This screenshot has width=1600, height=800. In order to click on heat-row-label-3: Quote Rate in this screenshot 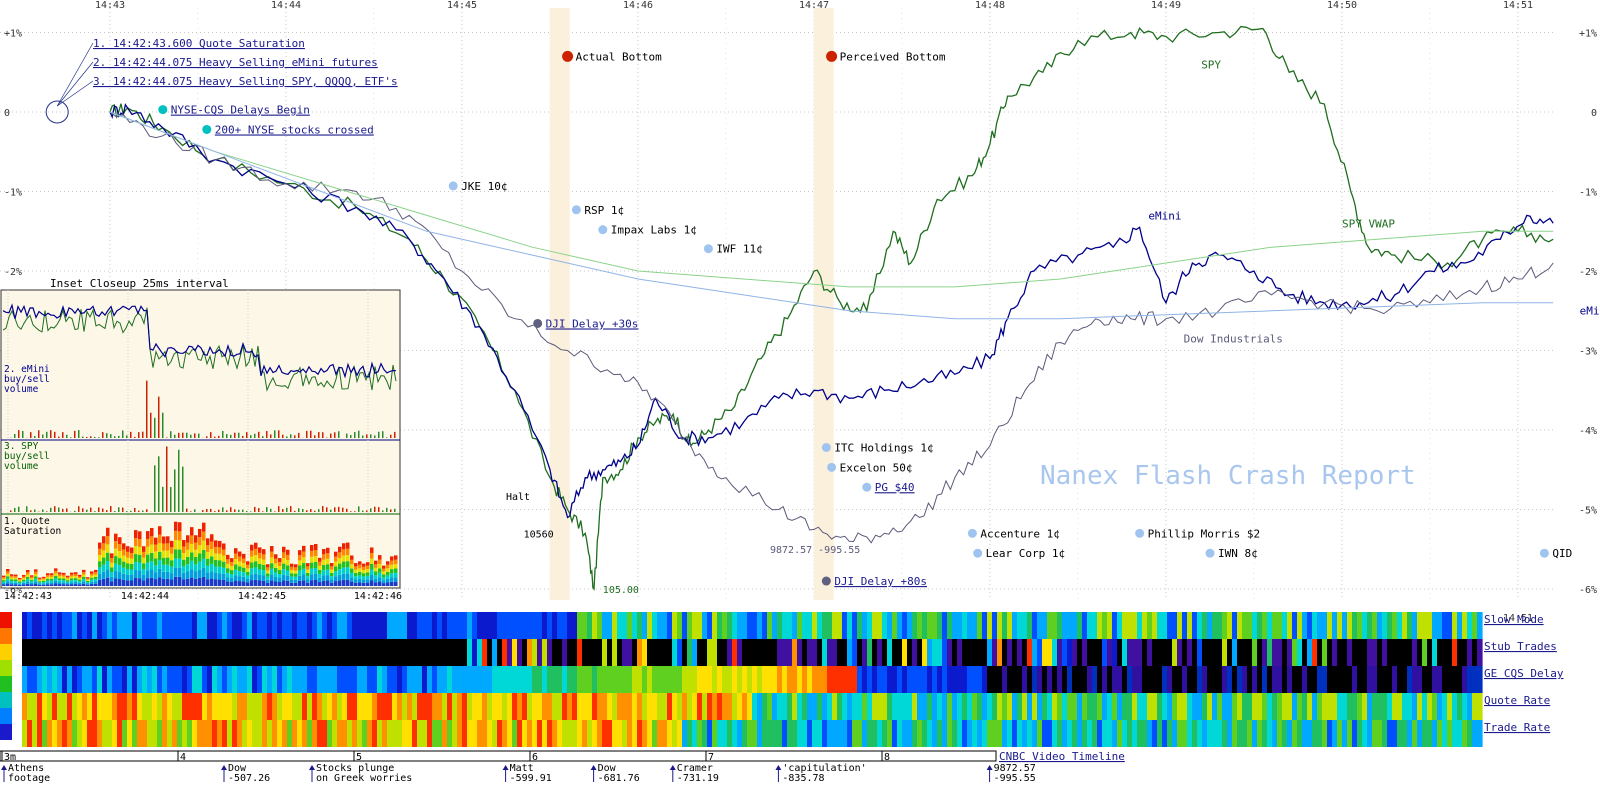, I will do `click(1517, 700)`.